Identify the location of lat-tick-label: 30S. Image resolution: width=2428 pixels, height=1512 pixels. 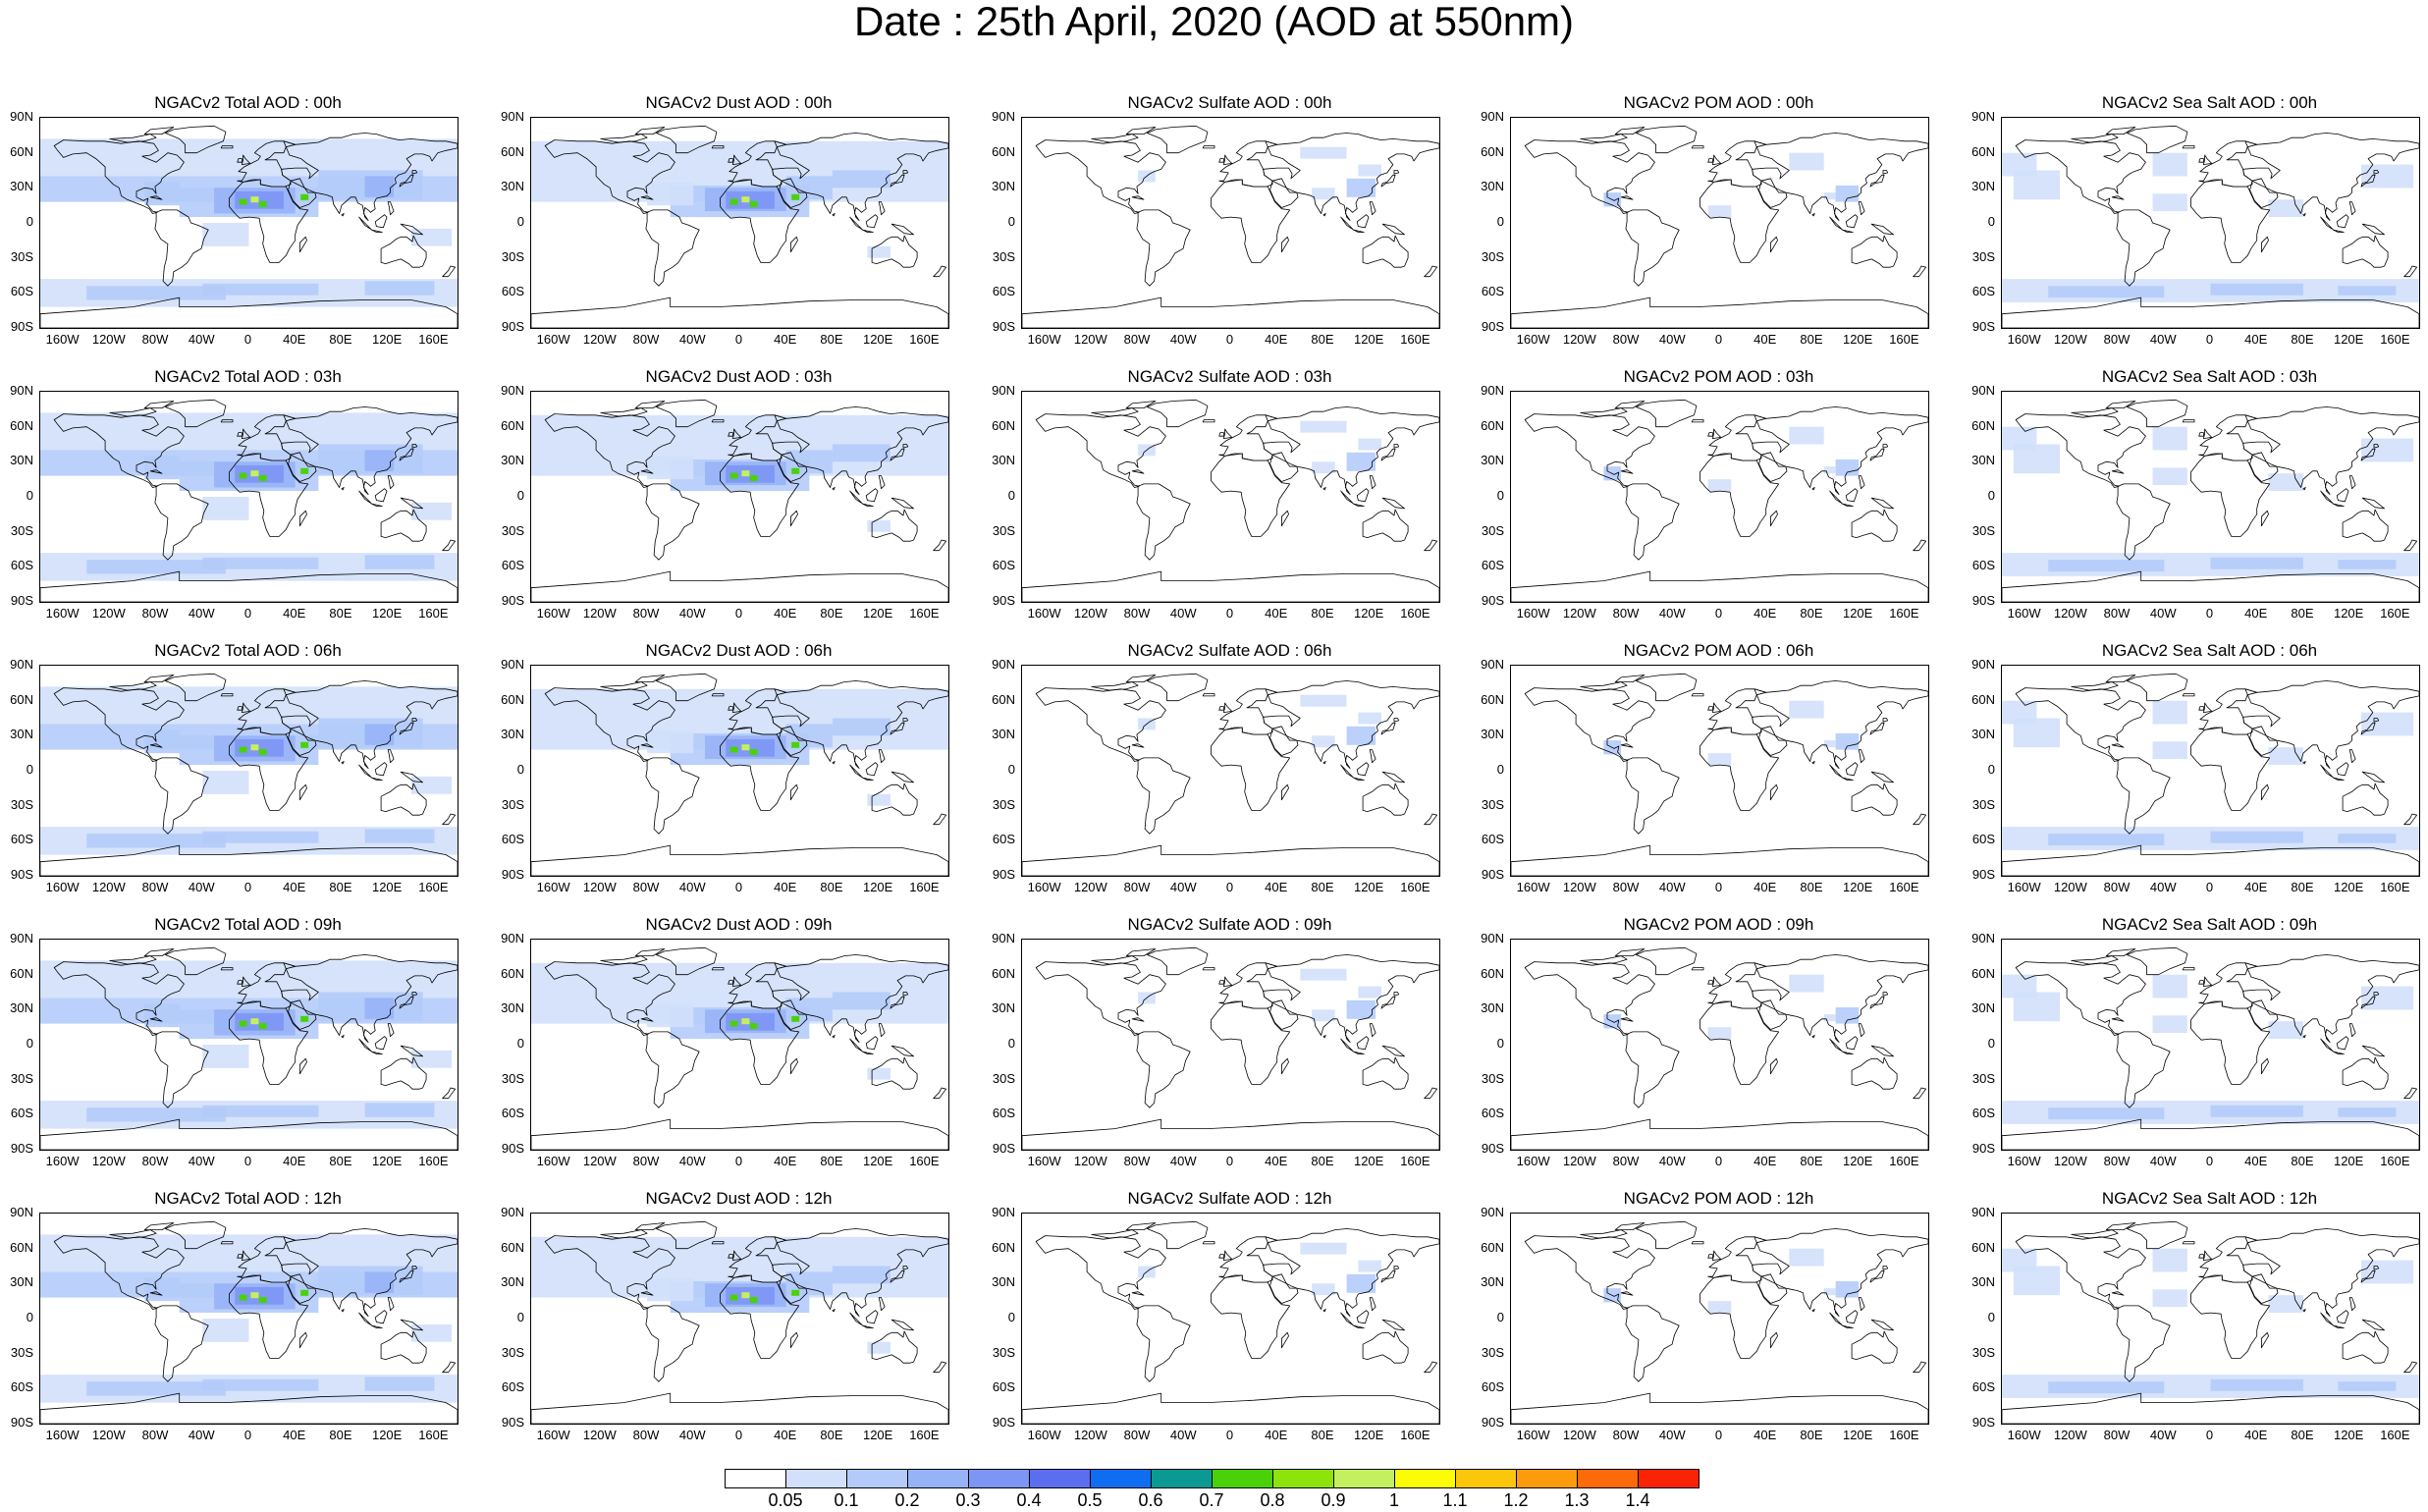
(1003, 256).